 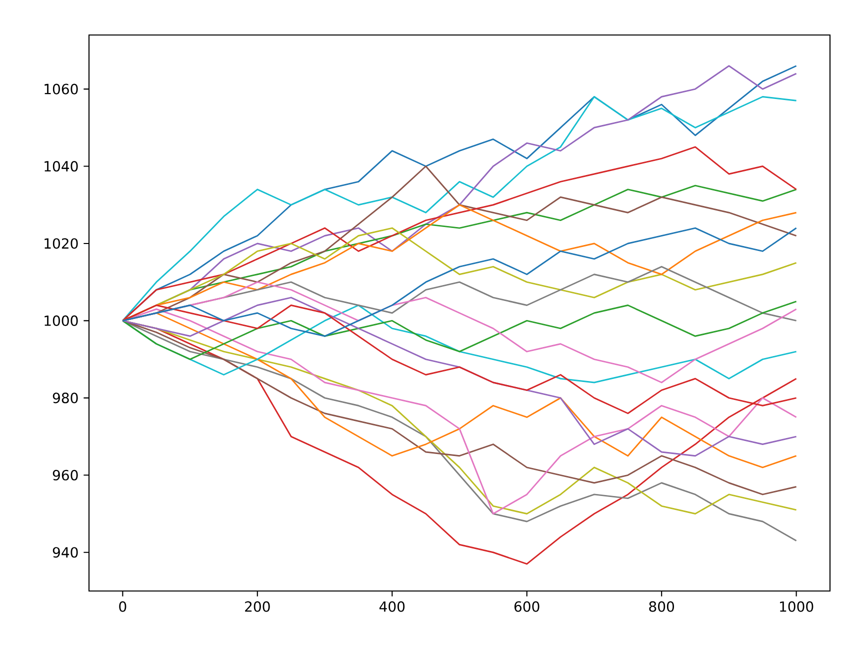 What do you see at coordinates (257, 606) in the screenshot?
I see `x-tick-label: 200` at bounding box center [257, 606].